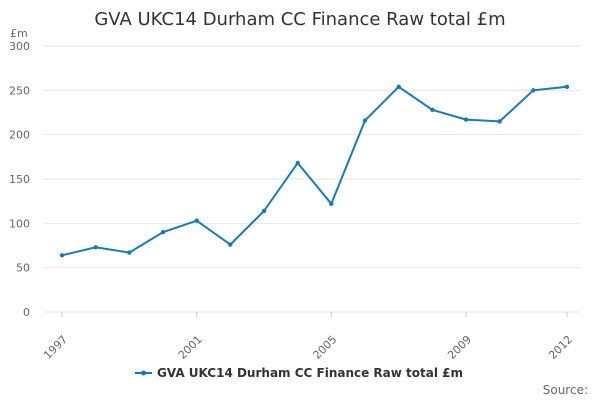 This screenshot has height=400, width=600. What do you see at coordinates (55, 347) in the screenshot?
I see `x-tick-label: 1997` at bounding box center [55, 347].